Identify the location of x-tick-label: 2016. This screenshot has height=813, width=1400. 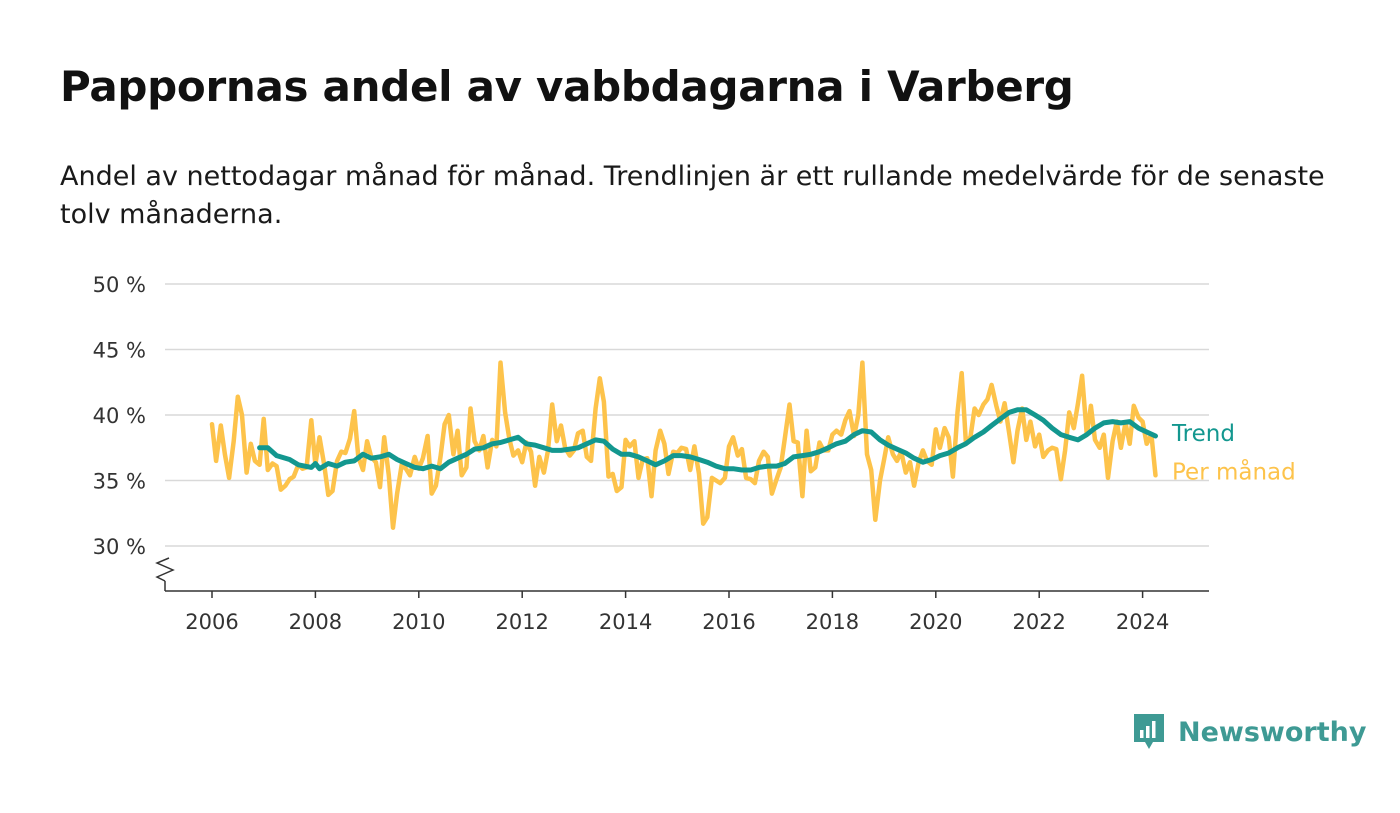
(728, 622).